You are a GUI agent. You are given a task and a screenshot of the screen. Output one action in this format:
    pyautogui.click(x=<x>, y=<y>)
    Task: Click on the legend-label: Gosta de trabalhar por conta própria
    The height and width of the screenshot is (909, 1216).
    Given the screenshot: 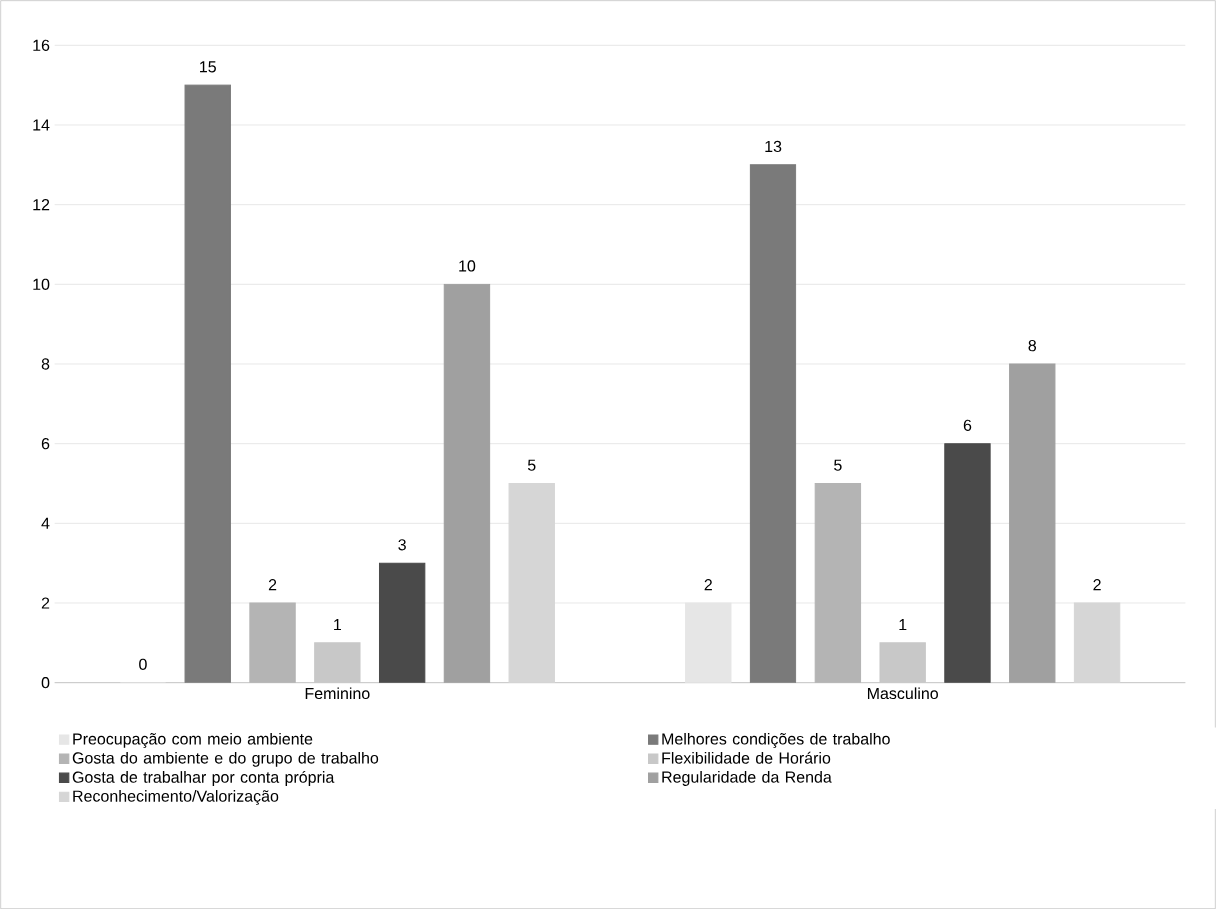 What is the action you would take?
    pyautogui.click(x=203, y=778)
    